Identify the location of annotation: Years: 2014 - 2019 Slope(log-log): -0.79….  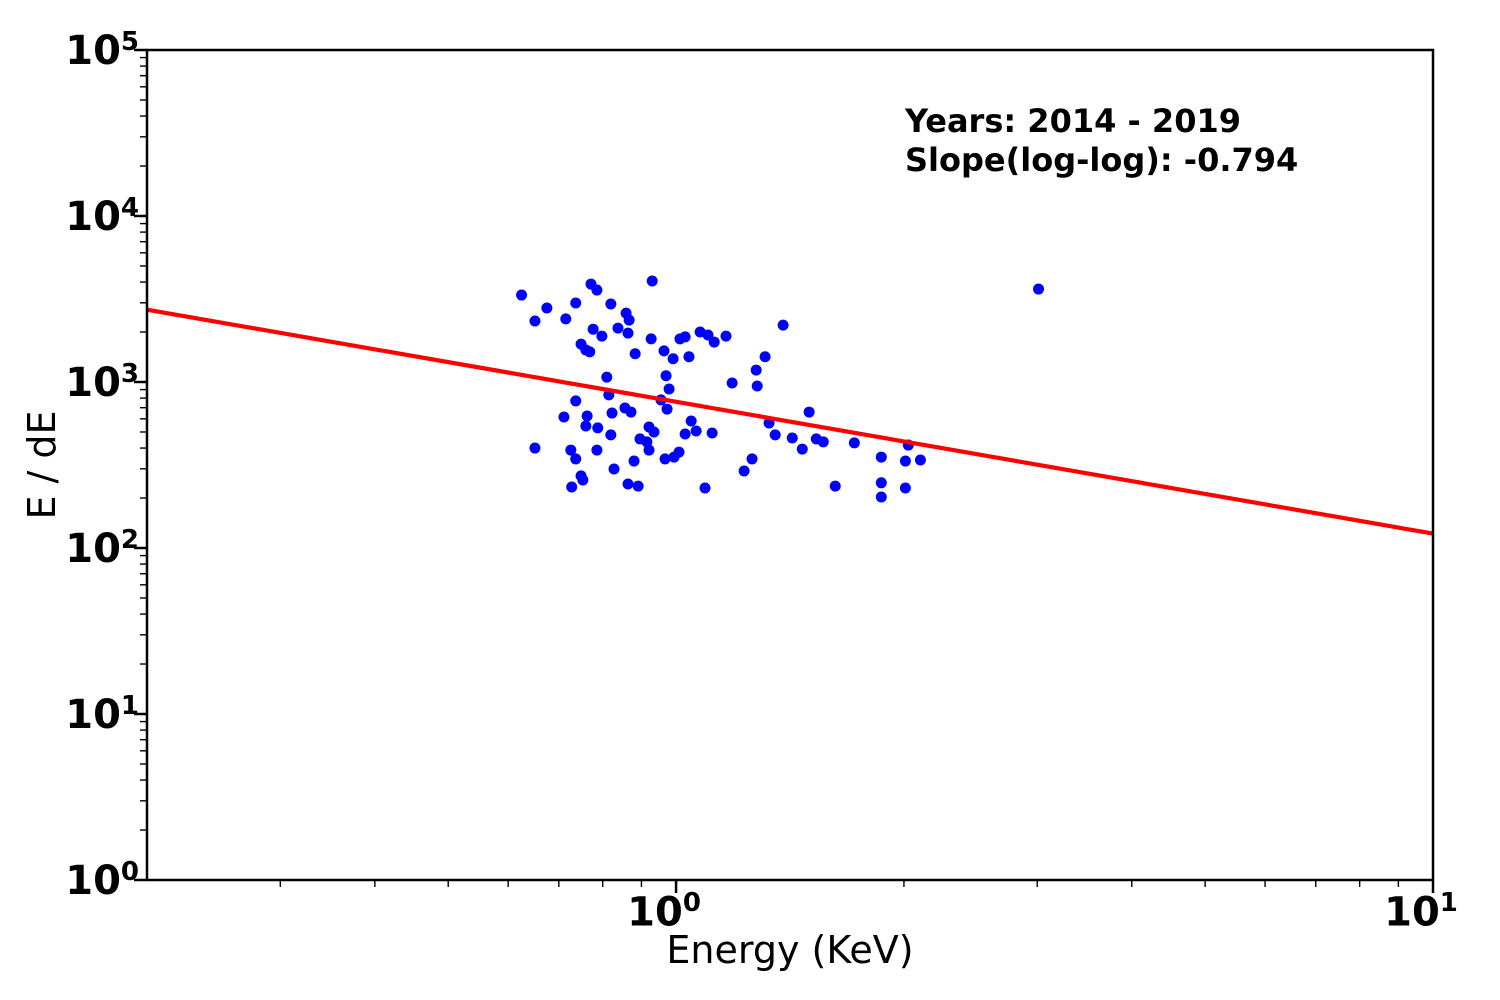
(1101, 141).